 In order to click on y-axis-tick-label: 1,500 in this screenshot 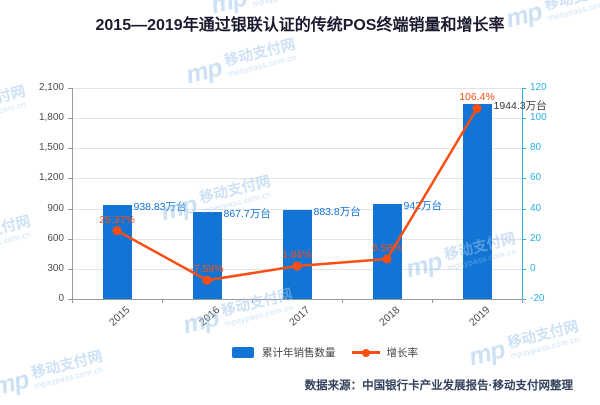, I will do `click(51, 148)`.